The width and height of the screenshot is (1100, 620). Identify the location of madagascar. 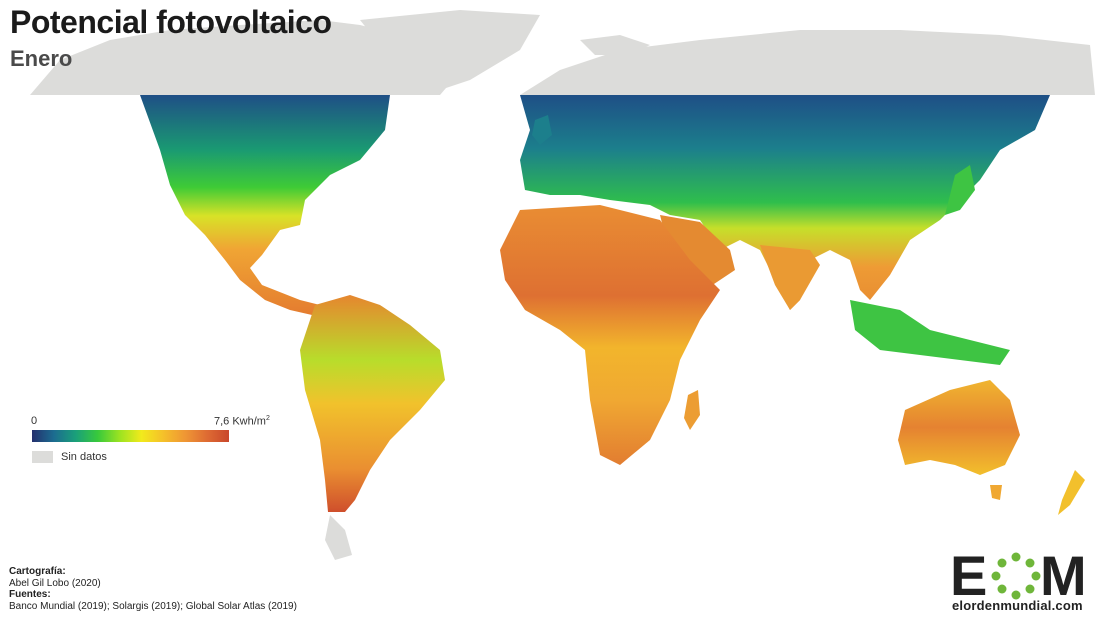
(692, 410).